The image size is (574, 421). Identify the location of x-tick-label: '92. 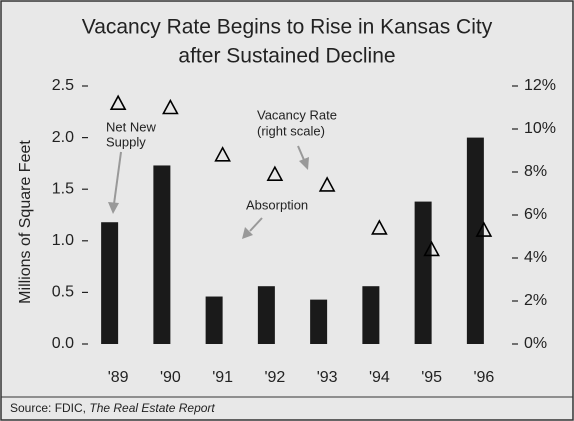
(274, 377).